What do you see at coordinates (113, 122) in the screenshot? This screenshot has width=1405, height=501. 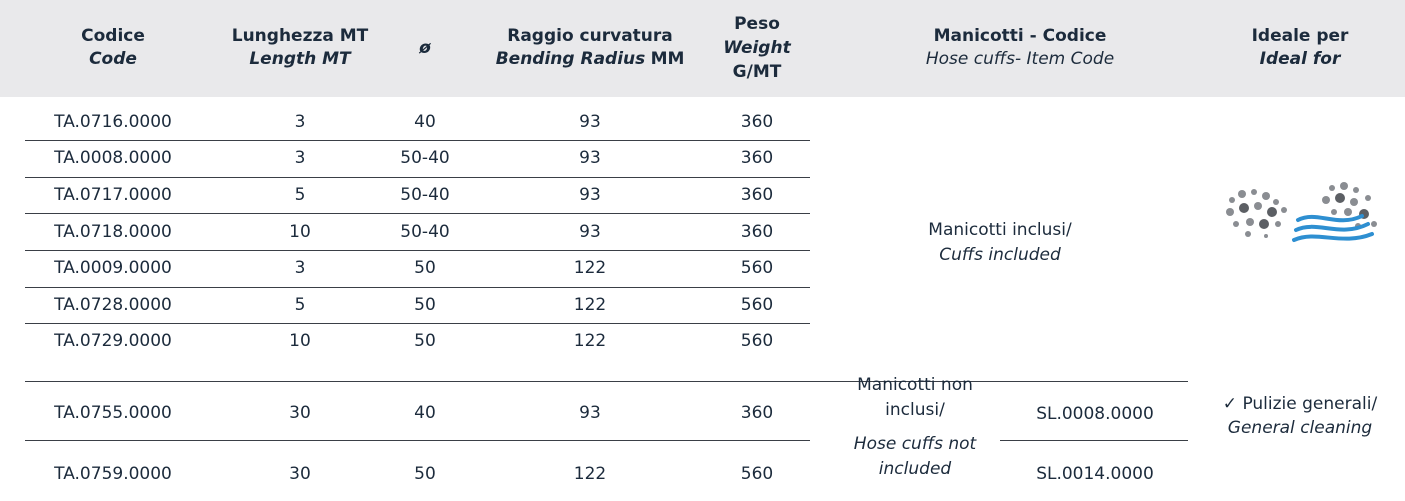 I see `cell: TA.0716.0000` at bounding box center [113, 122].